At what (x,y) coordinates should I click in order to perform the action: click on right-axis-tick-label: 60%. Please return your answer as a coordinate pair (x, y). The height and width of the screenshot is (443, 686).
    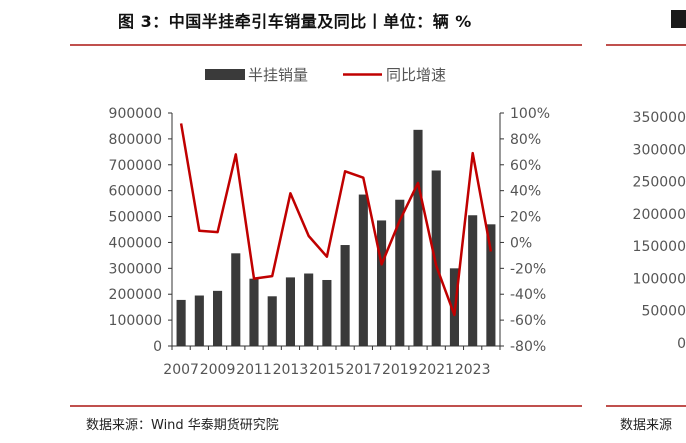
    Looking at the image, I should click on (525, 166).